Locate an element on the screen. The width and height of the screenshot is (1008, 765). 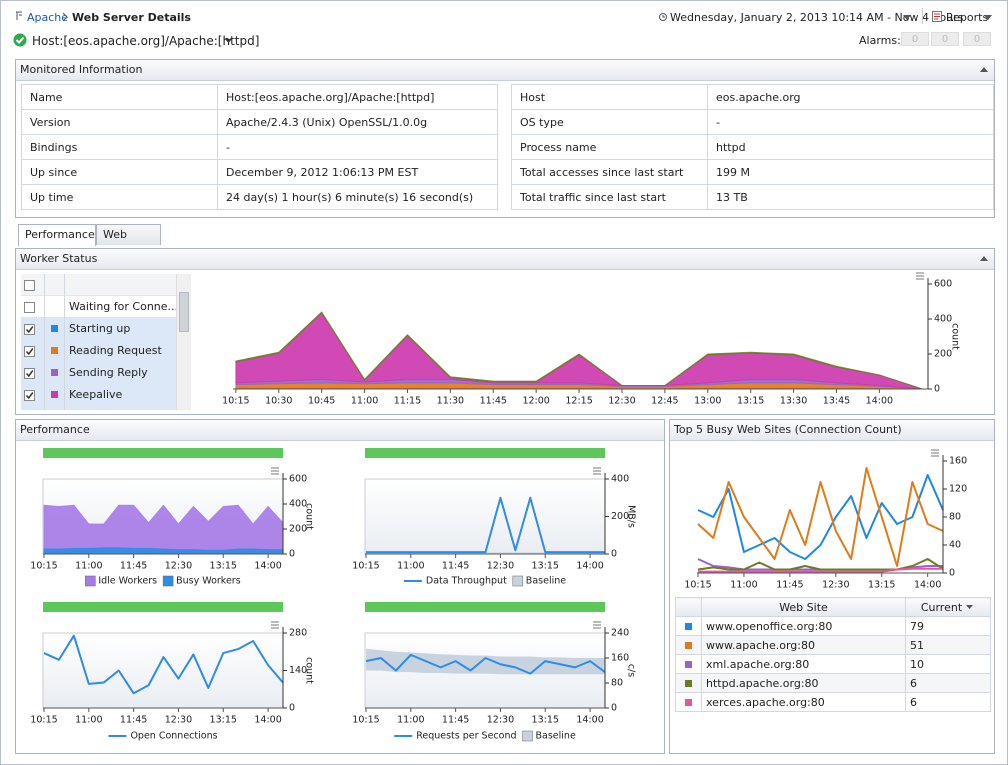
table-row: xml.apache.org:80 10 is located at coordinates (833, 664).